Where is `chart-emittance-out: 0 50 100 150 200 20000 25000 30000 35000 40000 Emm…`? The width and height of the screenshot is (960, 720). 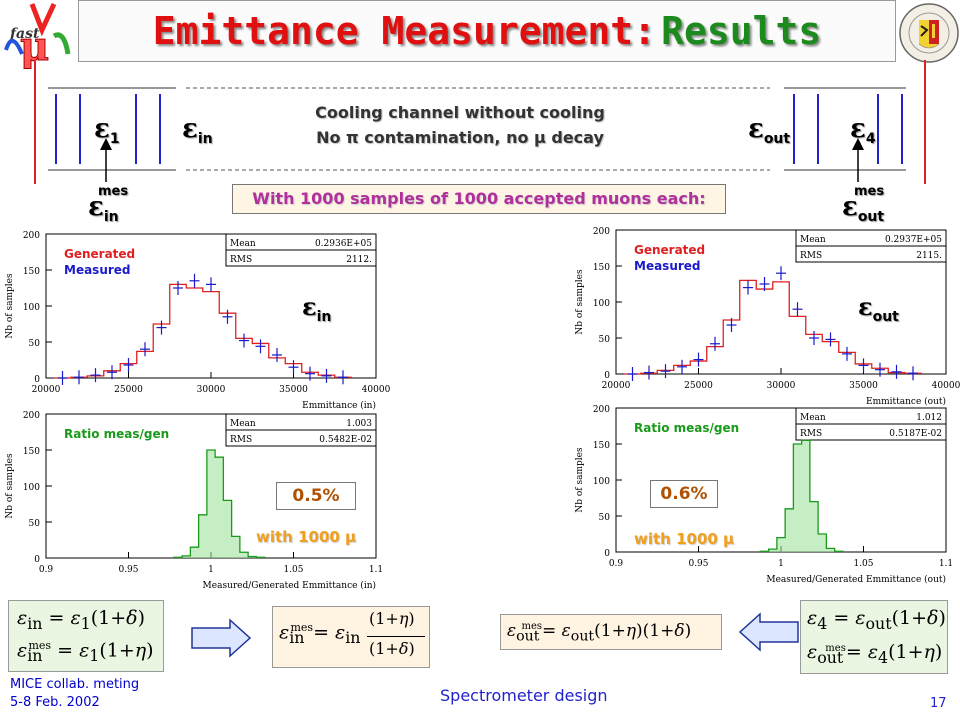
chart-emittance-out: 0 50 100 150 200 20000 25000 30000 35000 40000 Emm… is located at coordinates (767, 317).